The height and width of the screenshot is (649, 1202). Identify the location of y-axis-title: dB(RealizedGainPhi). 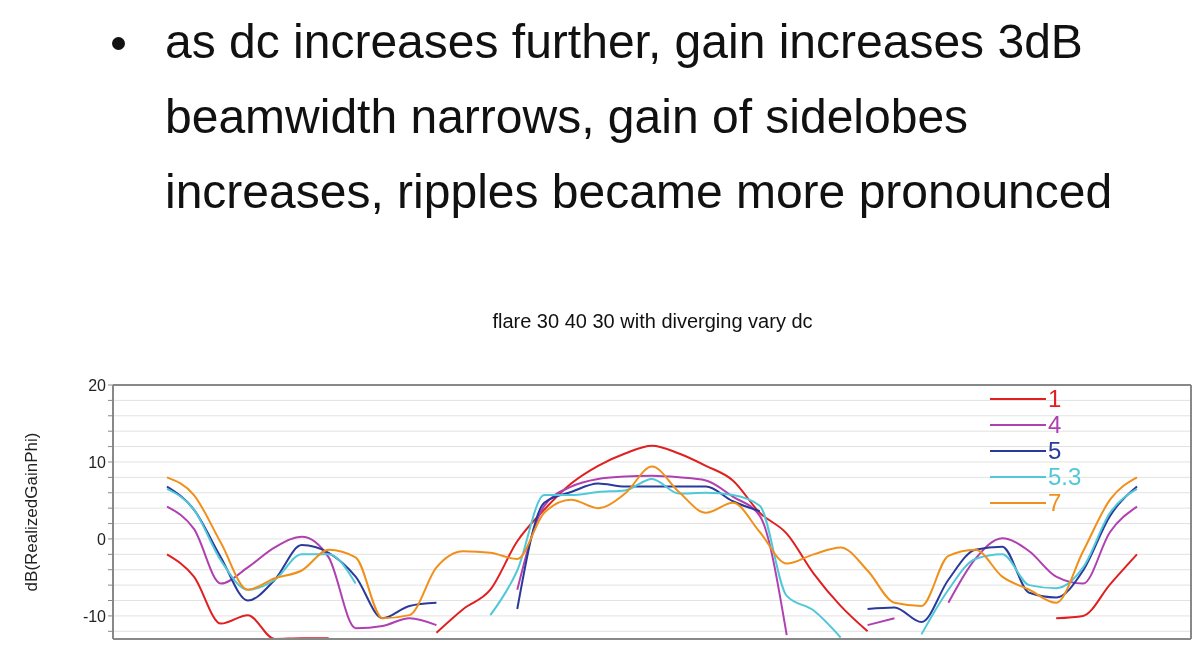
(32, 512).